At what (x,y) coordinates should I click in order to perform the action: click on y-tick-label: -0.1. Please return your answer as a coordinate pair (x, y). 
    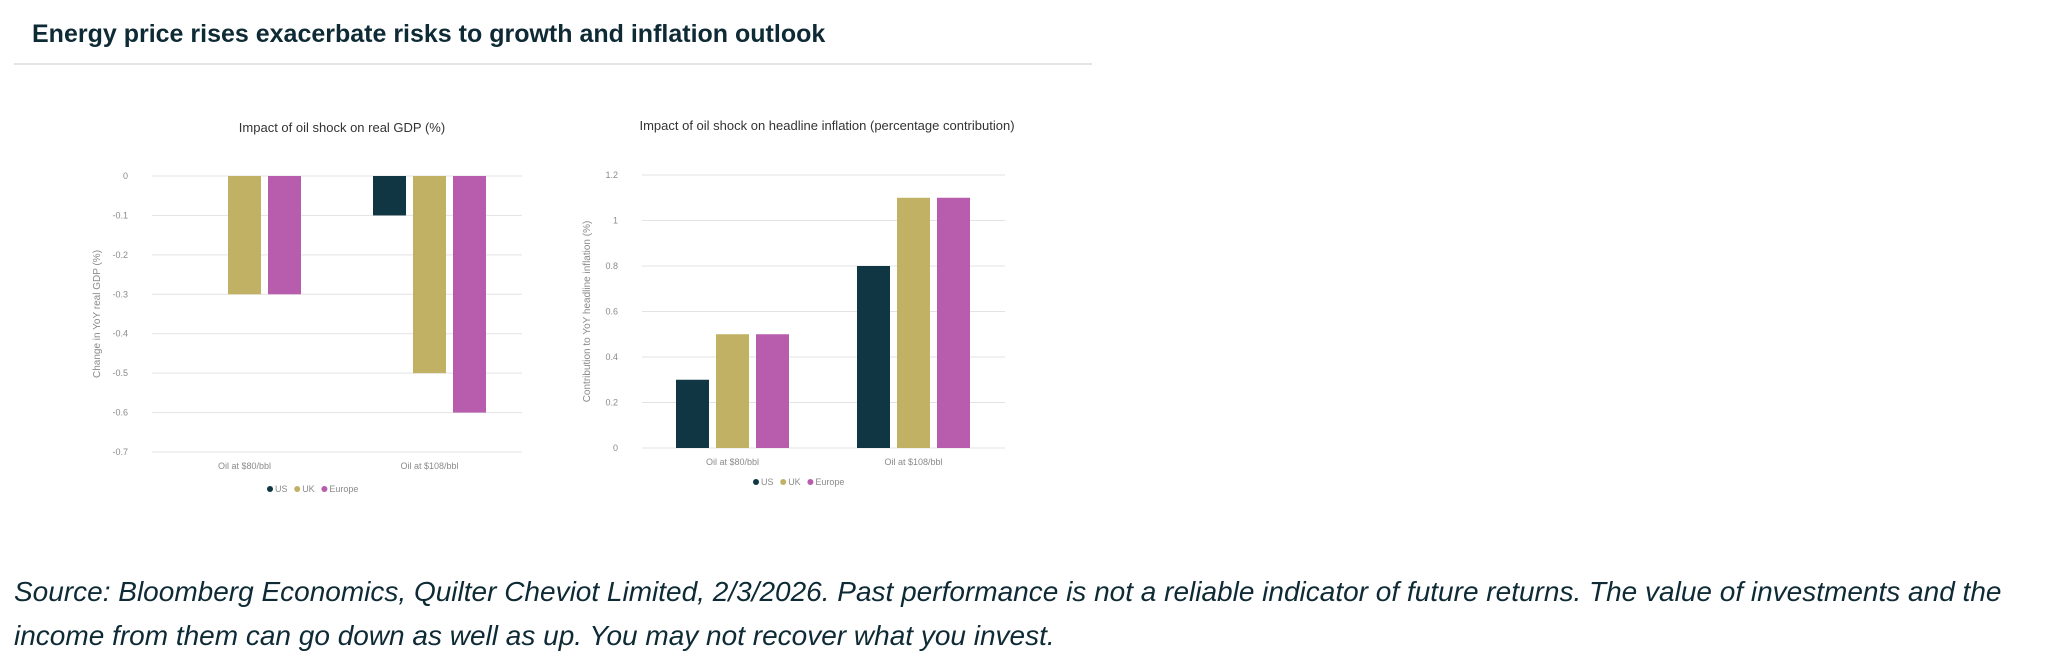
    Looking at the image, I should click on (120, 215).